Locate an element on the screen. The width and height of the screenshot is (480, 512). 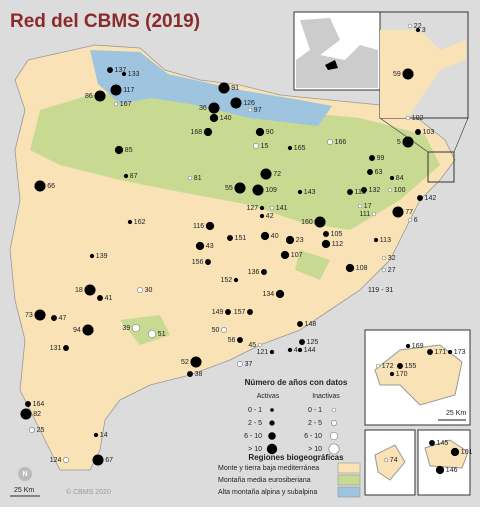
site-label: 134 is located at coordinates (269, 294).